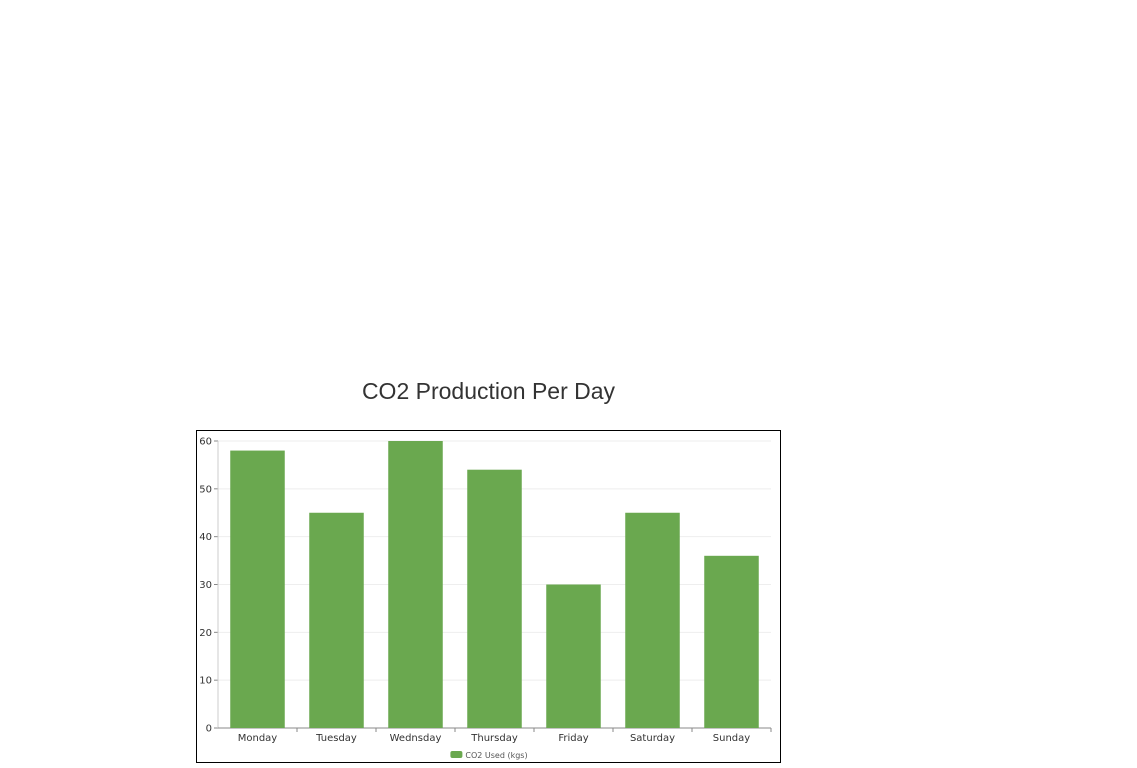 The height and width of the screenshot is (768, 1137). I want to click on y-tick-label: 20, so click(205, 633).